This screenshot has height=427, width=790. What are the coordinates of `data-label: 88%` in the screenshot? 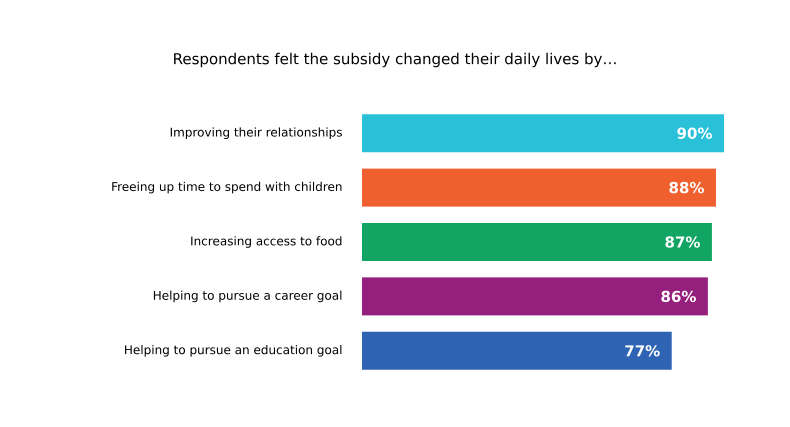 It's located at (686, 188).